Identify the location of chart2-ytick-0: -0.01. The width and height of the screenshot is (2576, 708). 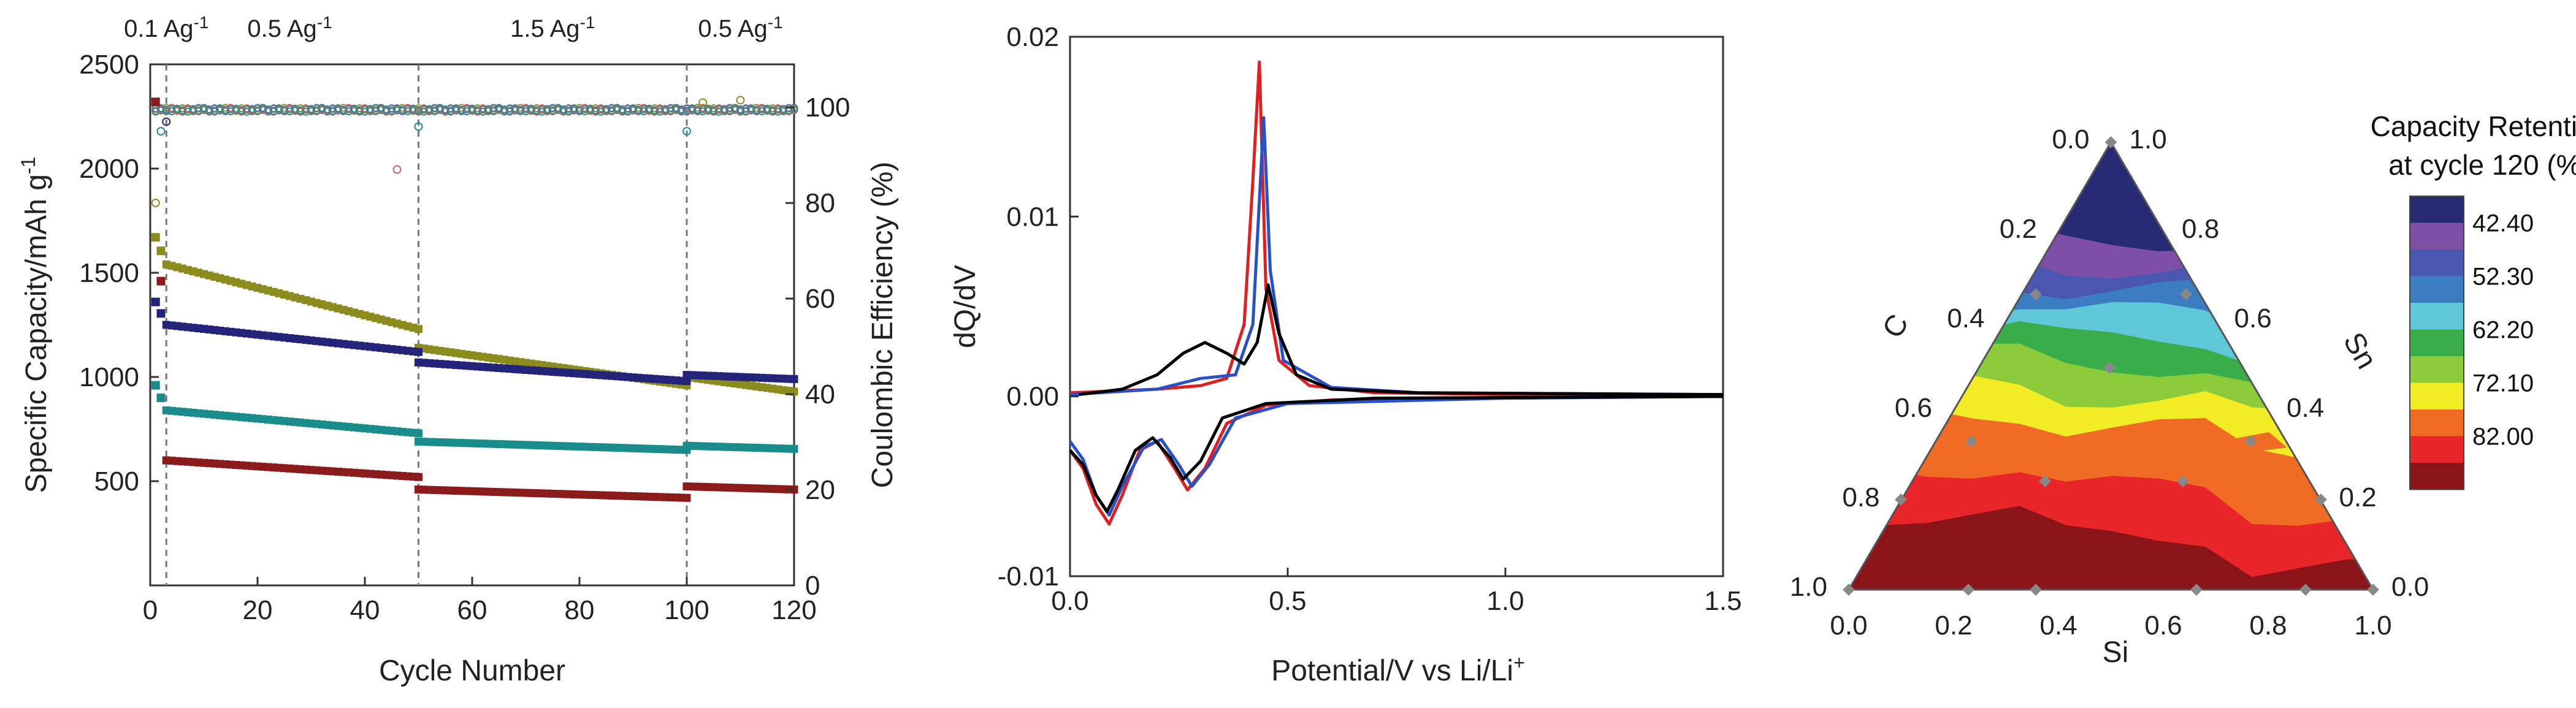
(1028, 576).